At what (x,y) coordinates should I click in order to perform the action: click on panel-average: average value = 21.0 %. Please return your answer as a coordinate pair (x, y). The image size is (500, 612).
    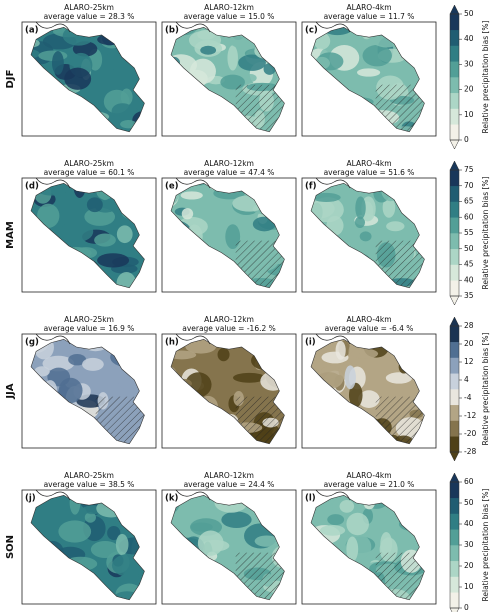
    Looking at the image, I should click on (369, 484).